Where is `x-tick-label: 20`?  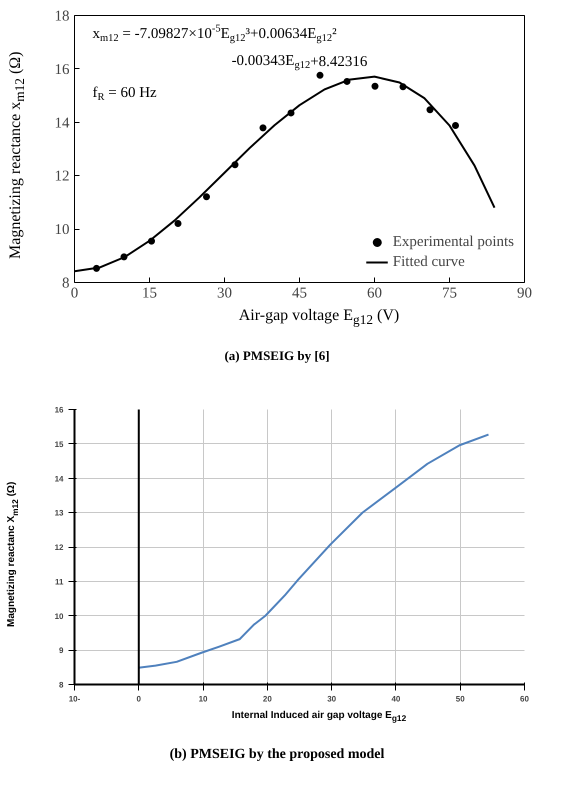 x-tick-label: 20 is located at coordinates (267, 699).